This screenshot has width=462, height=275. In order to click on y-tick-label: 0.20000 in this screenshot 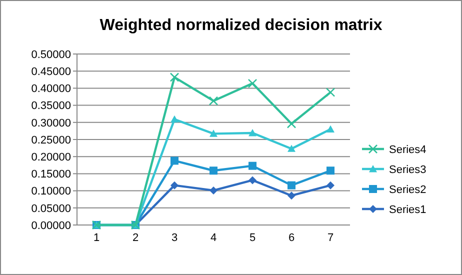, I will do `click(51, 157)`.